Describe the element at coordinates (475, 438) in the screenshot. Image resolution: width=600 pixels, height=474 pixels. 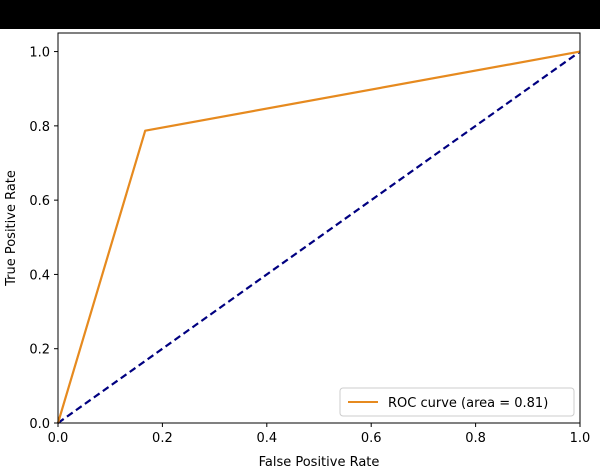
I see `x-tick-label: 0.8` at that location.